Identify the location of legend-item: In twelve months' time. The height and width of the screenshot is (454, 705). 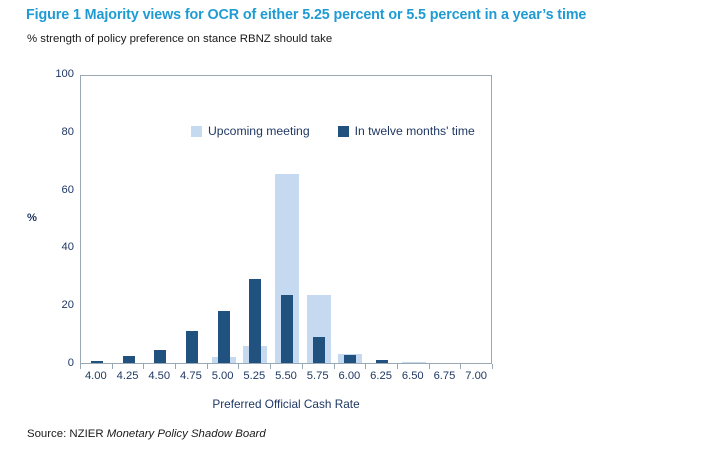
(406, 131).